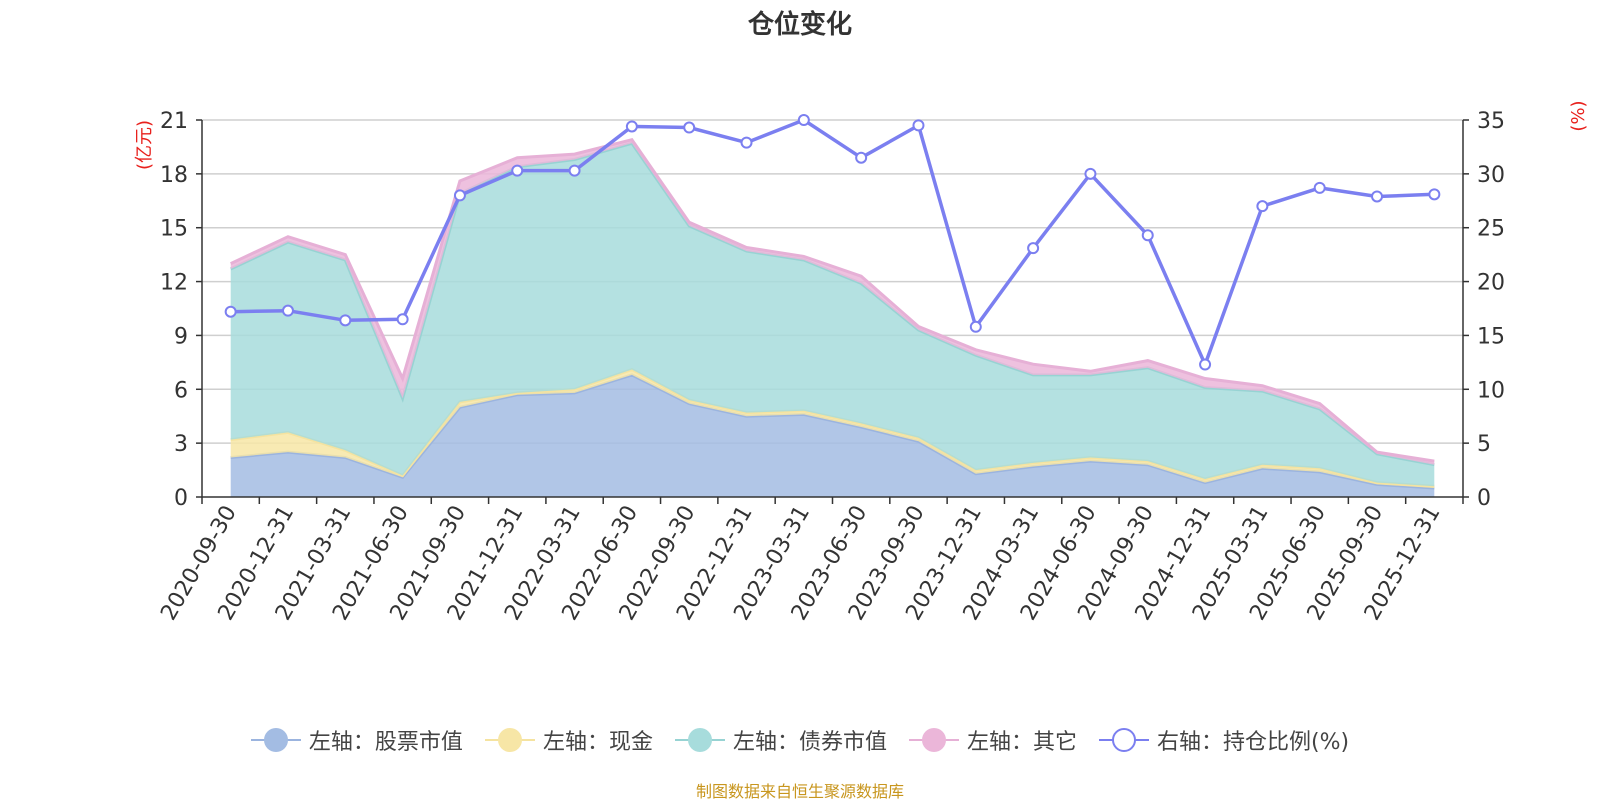 The height and width of the screenshot is (802, 1600). I want to click on right-tick-label: 0, so click(1484, 498).